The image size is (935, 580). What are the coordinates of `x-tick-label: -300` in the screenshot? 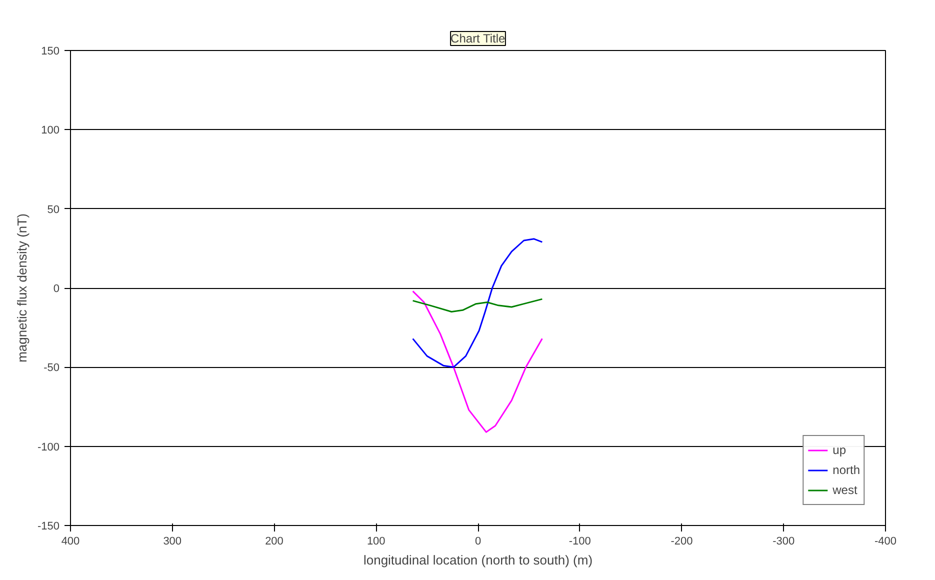 It's located at (783, 542).